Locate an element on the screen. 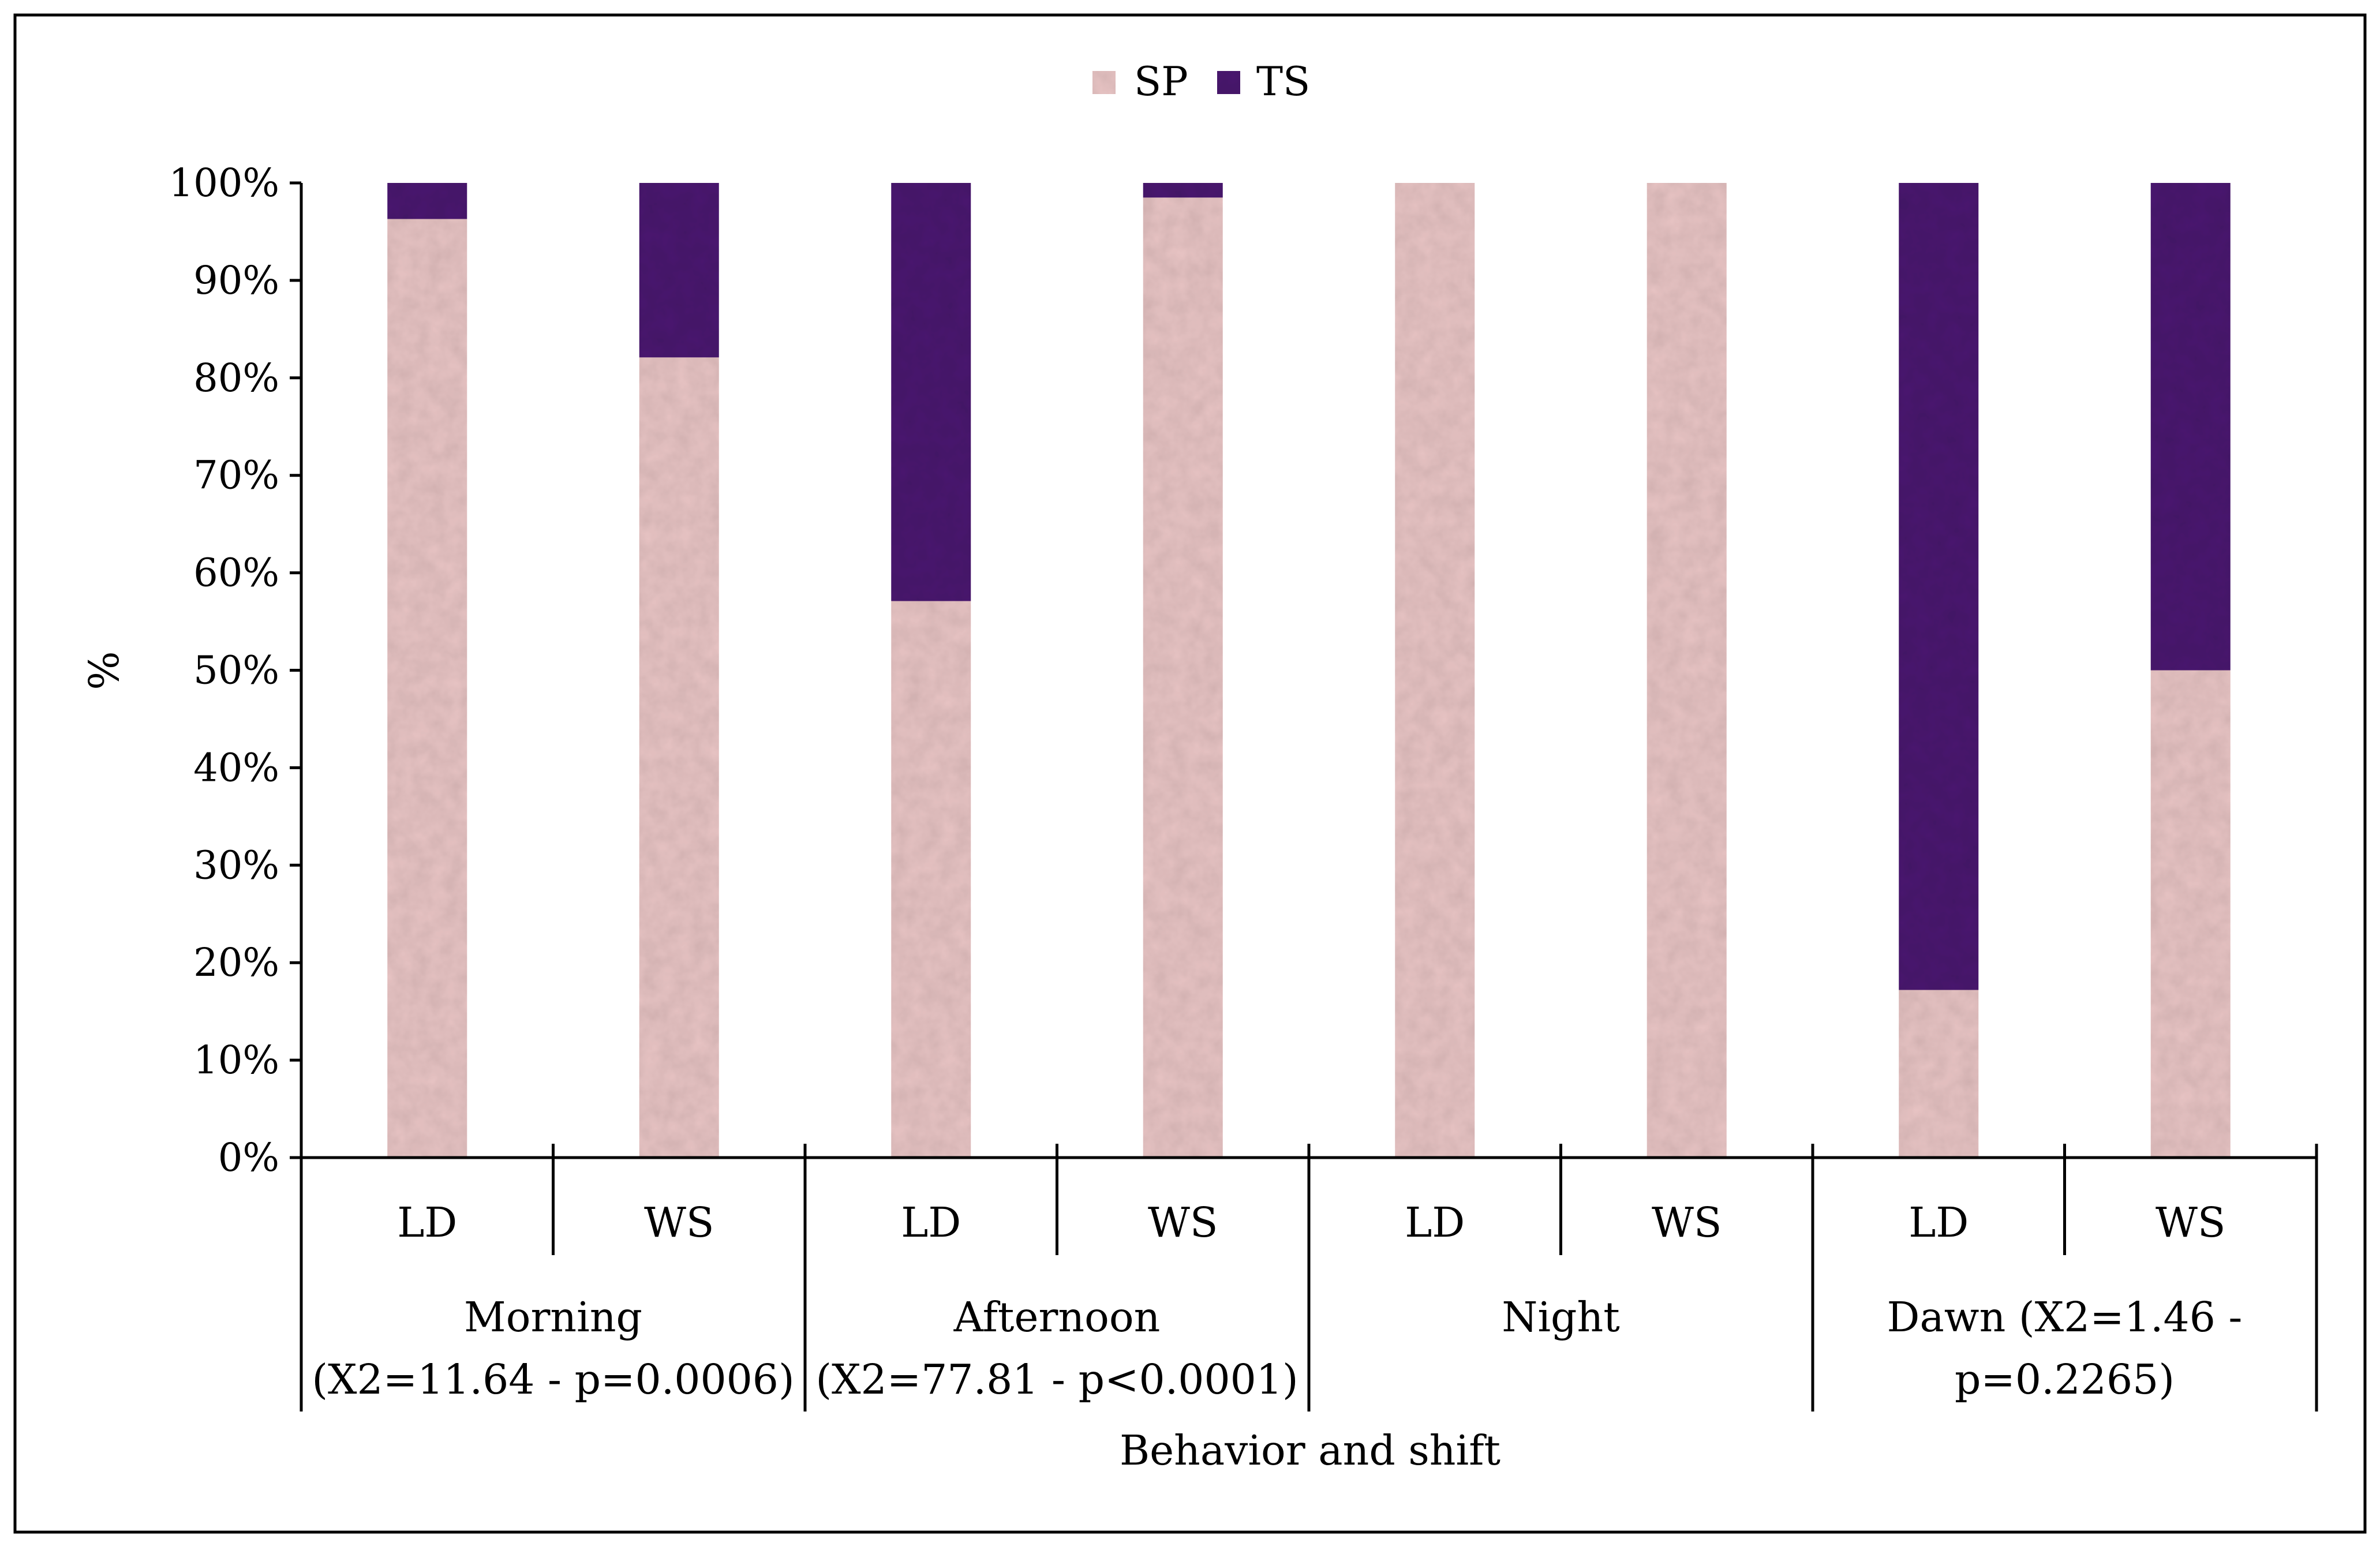 This screenshot has width=2380, height=1550. legend: SP TS is located at coordinates (1201, 82).